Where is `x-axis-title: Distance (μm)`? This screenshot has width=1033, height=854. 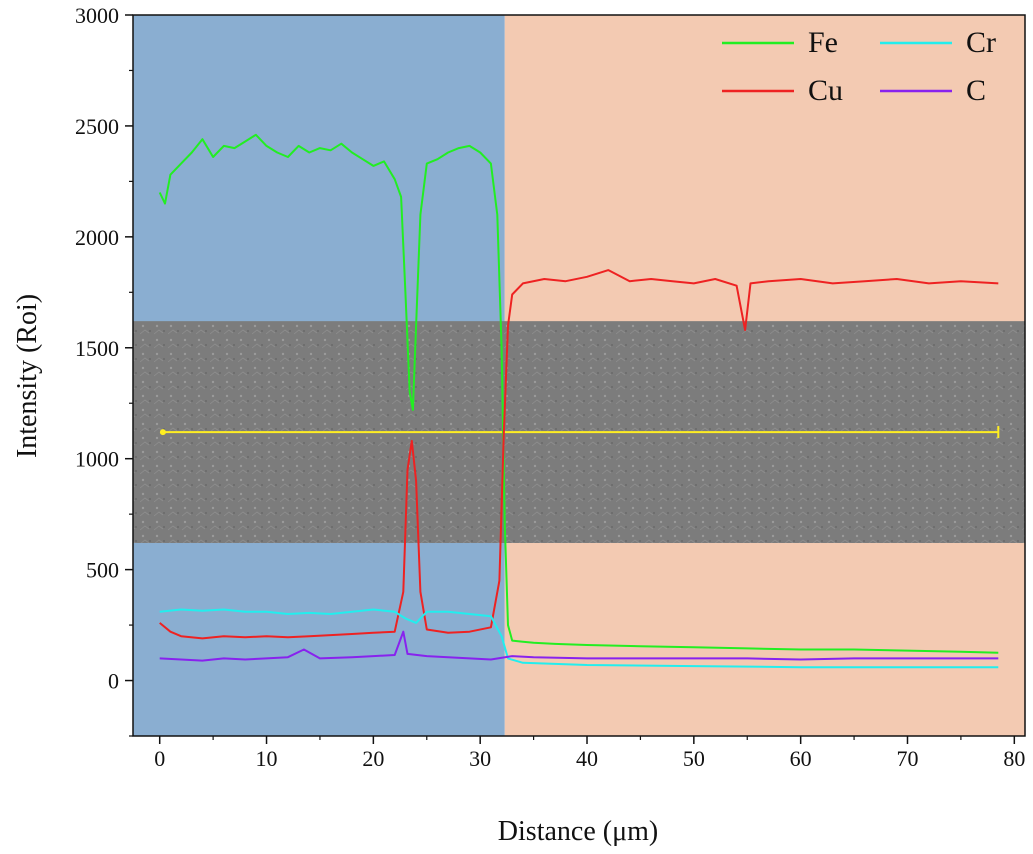
x-axis-title: Distance (μm) is located at coordinates (578, 831).